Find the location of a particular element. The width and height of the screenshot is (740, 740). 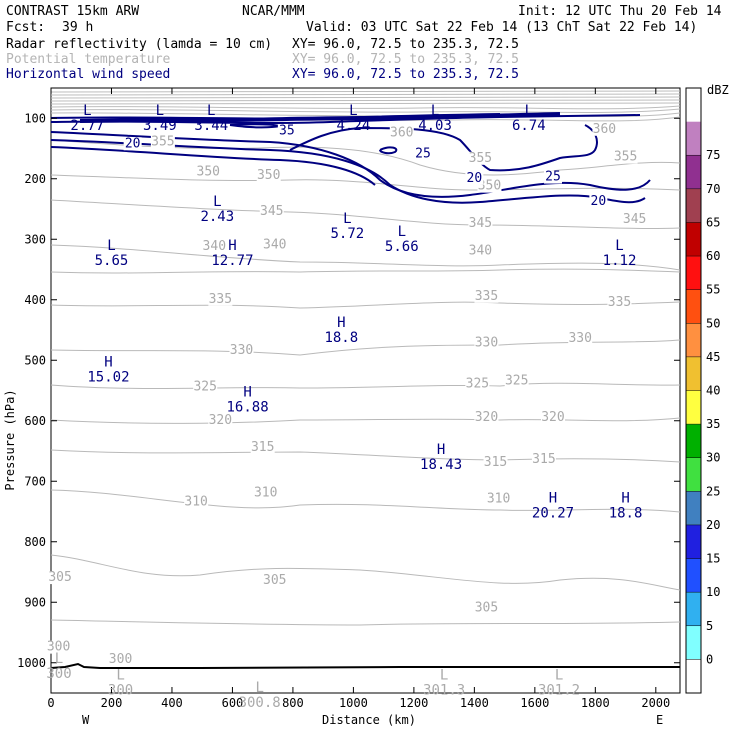

extremum-value: 301.3 is located at coordinates (444, 691).